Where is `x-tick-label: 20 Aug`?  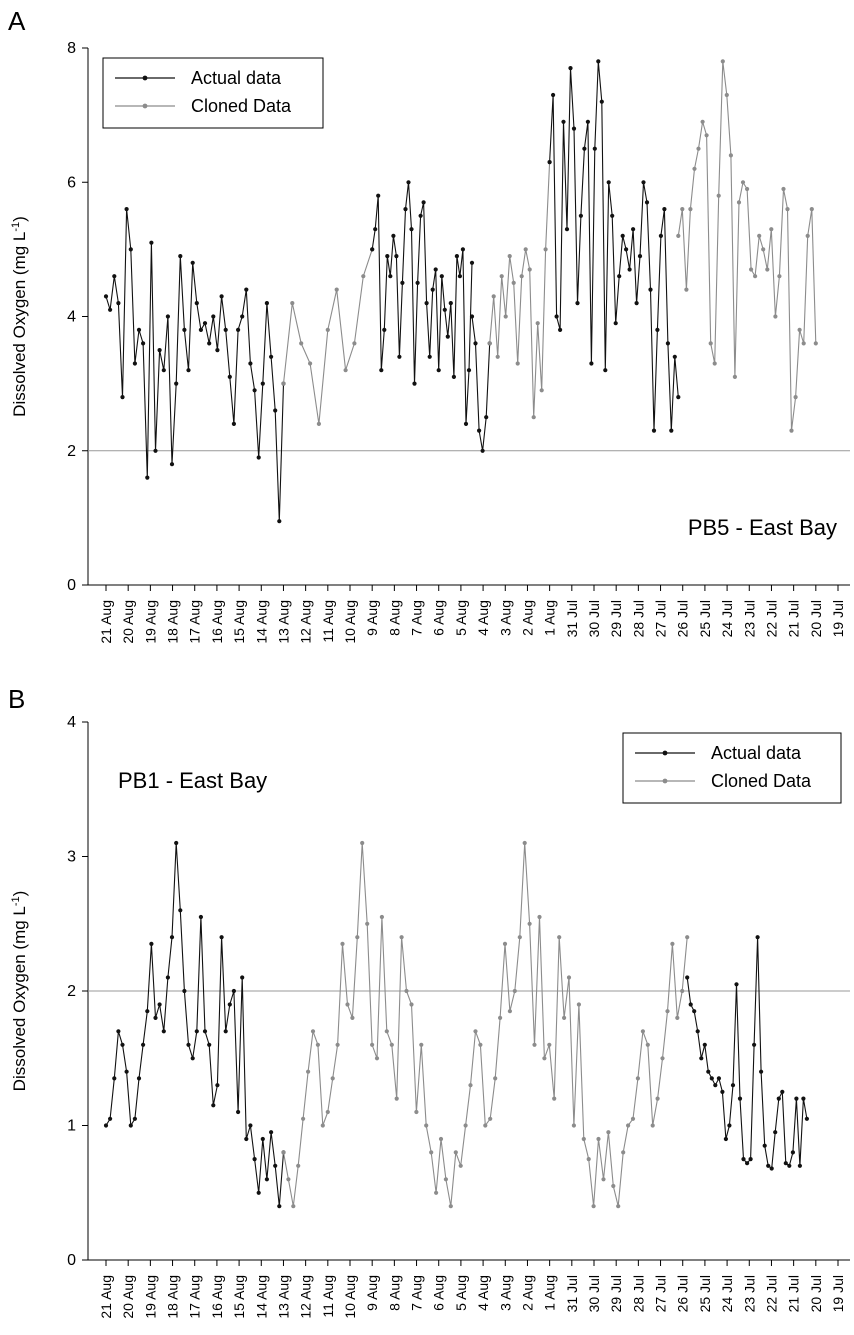
x-tick-label: 20 Aug is located at coordinates (128, 1297).